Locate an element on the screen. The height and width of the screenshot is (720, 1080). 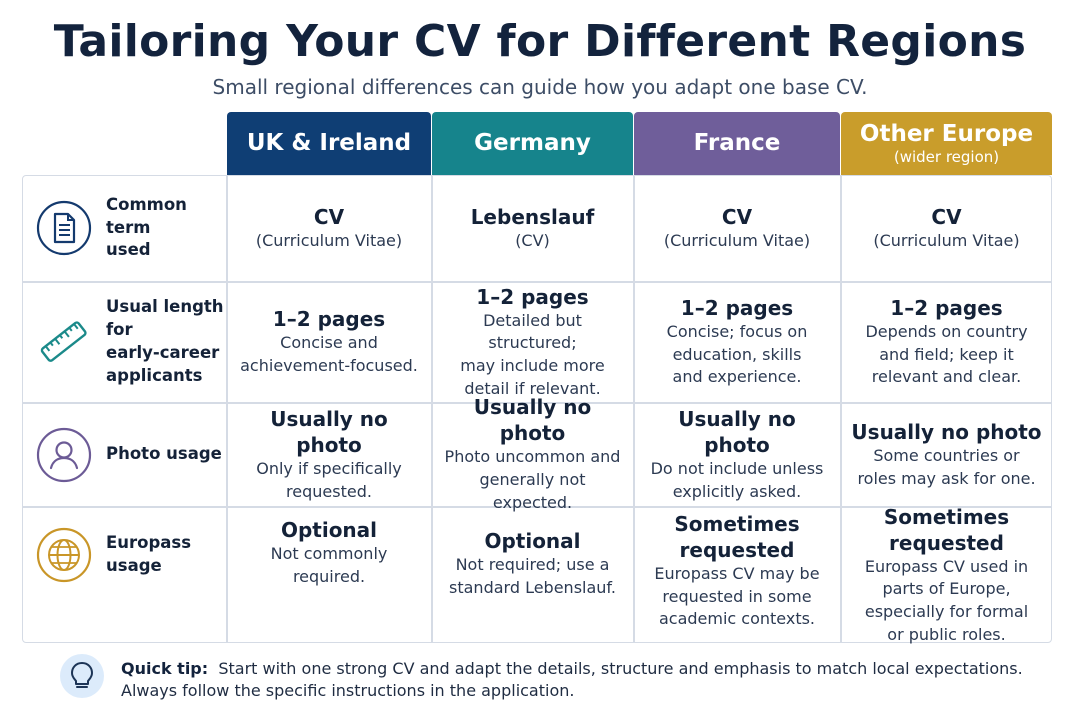
column-subname: (wider region) is located at coordinates (946, 156).